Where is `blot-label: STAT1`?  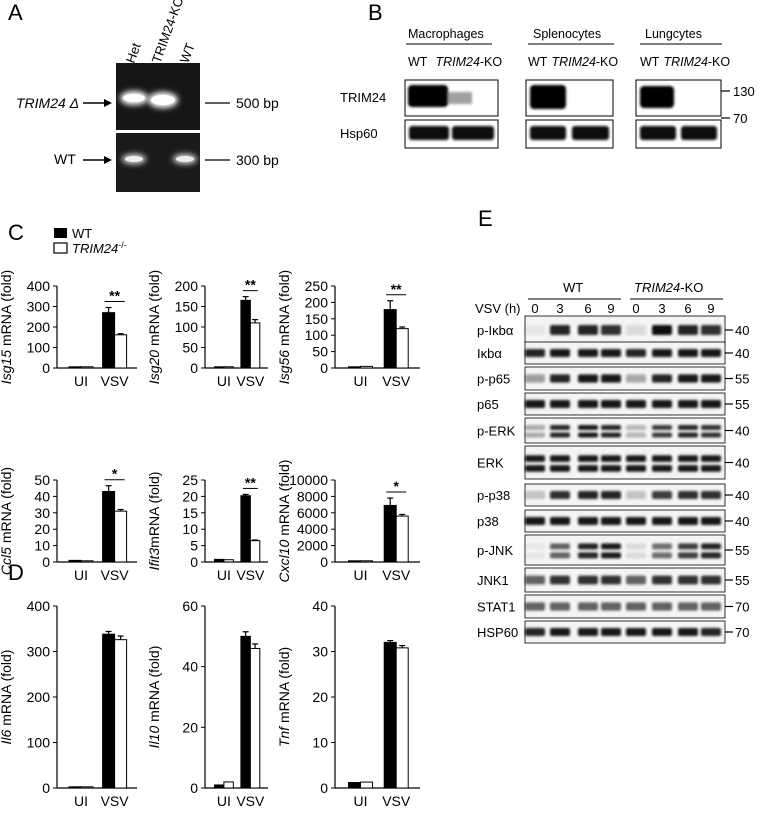
blot-label: STAT1 is located at coordinates (496, 607).